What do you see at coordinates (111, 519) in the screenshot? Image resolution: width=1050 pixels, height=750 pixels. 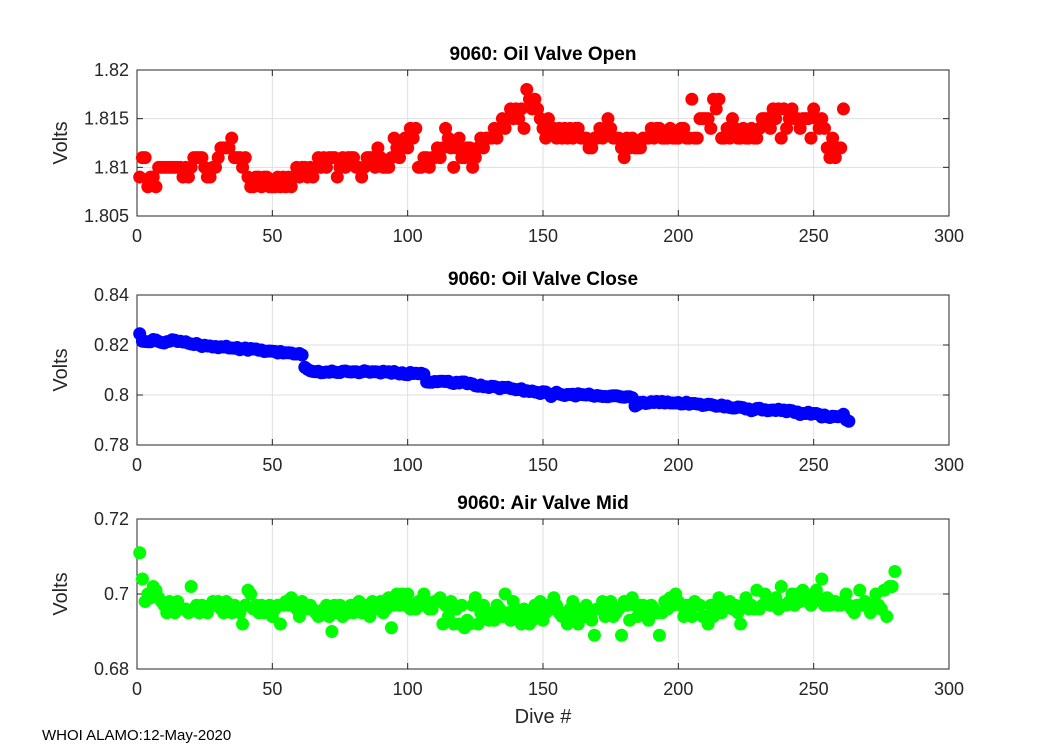 I see `y-tick-label: 0.72` at bounding box center [111, 519].